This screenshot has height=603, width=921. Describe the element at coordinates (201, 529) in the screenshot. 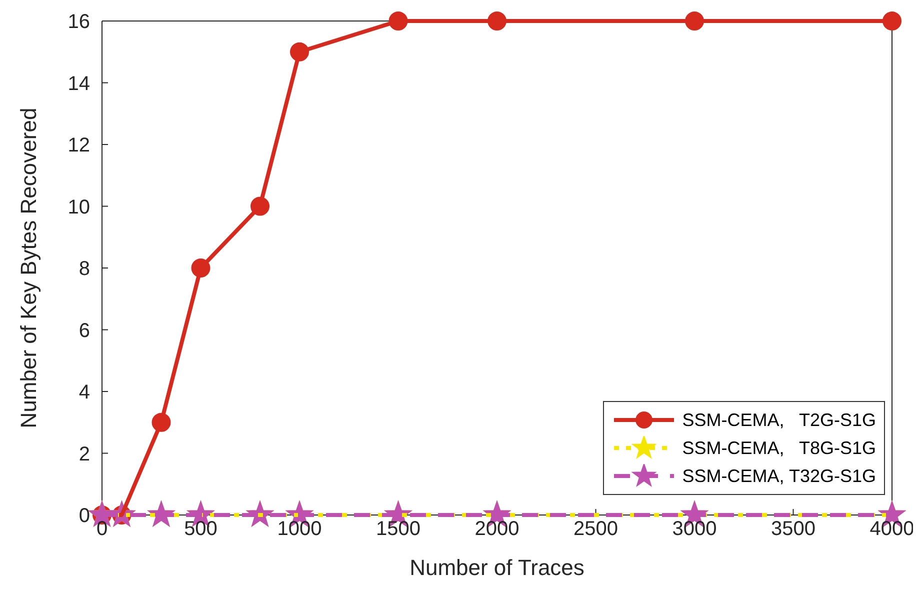

I see `x-tick-label: 500` at that location.